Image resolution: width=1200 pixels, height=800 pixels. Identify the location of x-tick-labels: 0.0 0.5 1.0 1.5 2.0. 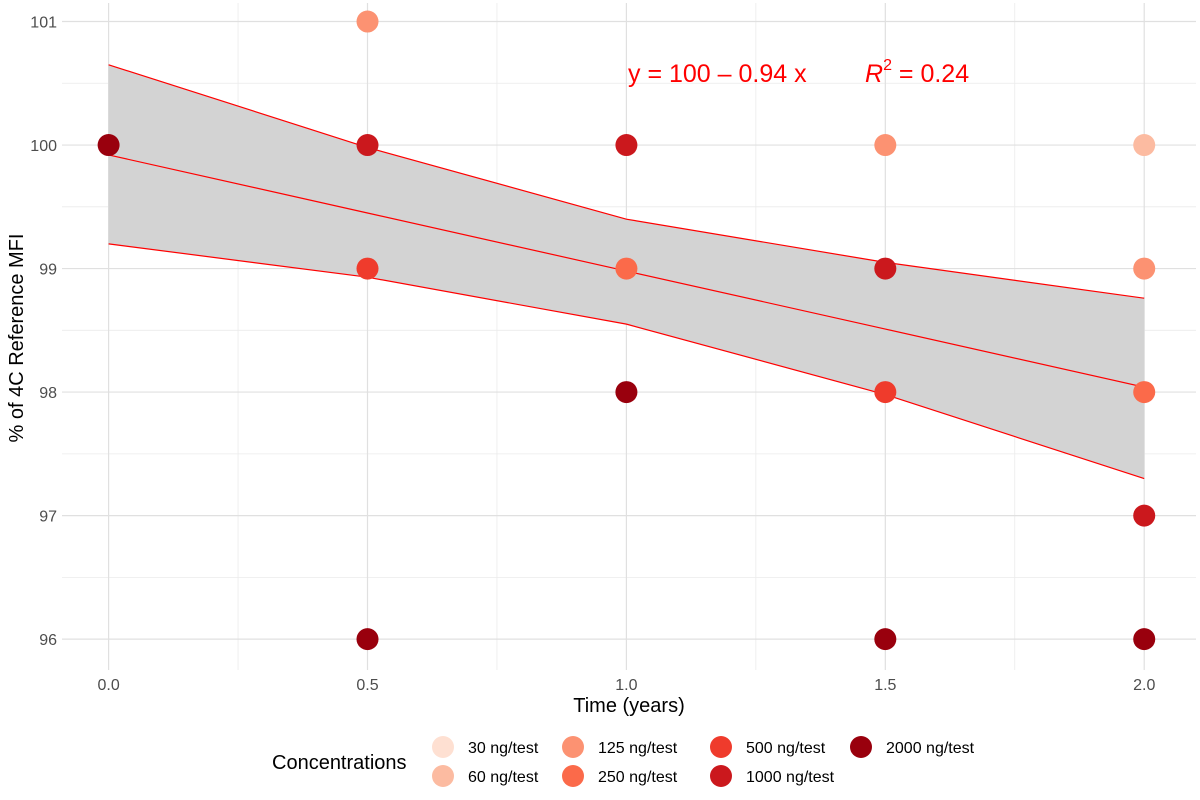
(626, 685).